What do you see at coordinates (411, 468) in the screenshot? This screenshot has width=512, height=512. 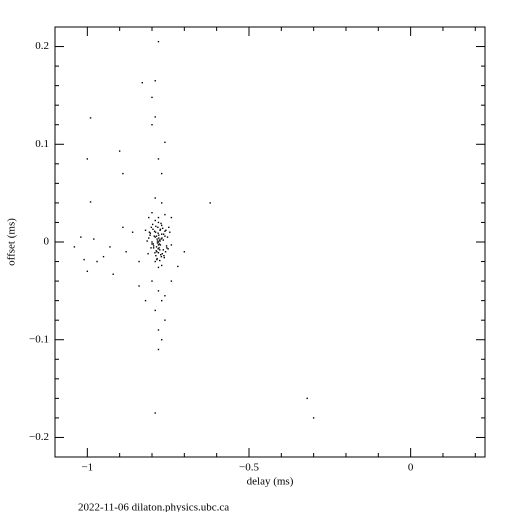 I see `x-tick-label: 0` at bounding box center [411, 468].